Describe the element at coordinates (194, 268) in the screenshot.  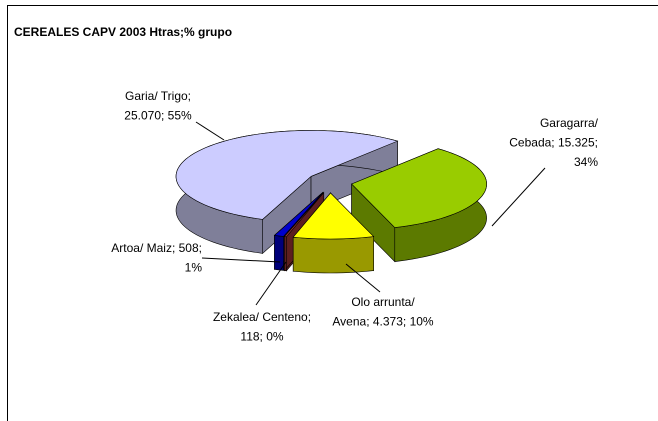
I see `data-label: 1%` at that location.